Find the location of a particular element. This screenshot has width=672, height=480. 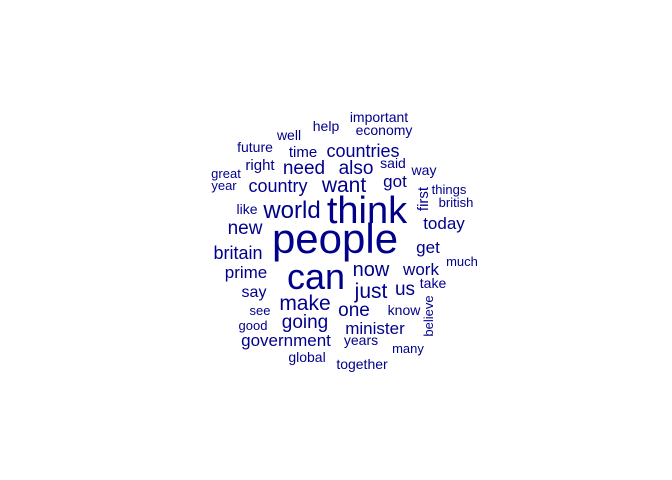

cloud-word-also: also is located at coordinates (356, 168).